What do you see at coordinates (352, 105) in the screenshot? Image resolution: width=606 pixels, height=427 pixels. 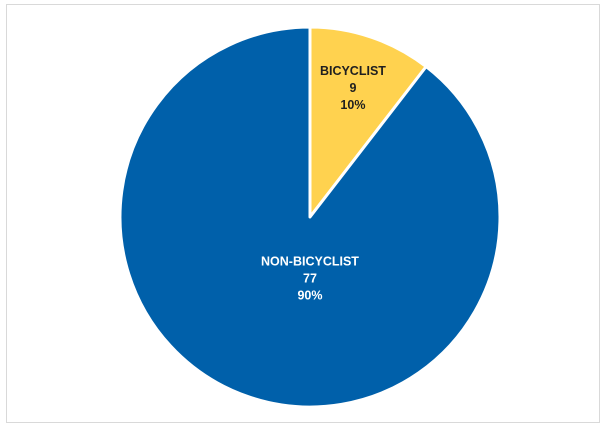 I see `slice-percent-bicyclist: 10%` at bounding box center [352, 105].